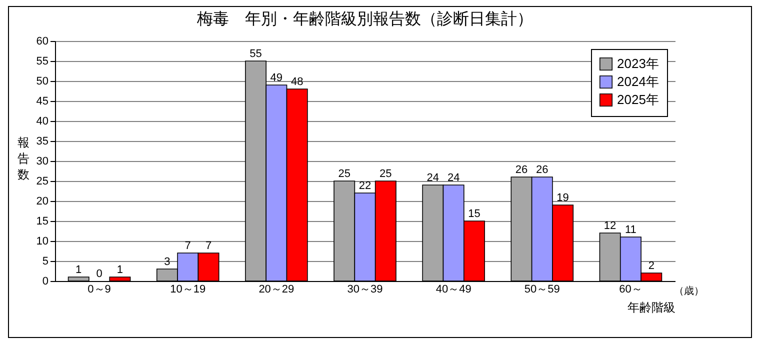  I want to click on y-tick-label: 25, so click(42, 182).